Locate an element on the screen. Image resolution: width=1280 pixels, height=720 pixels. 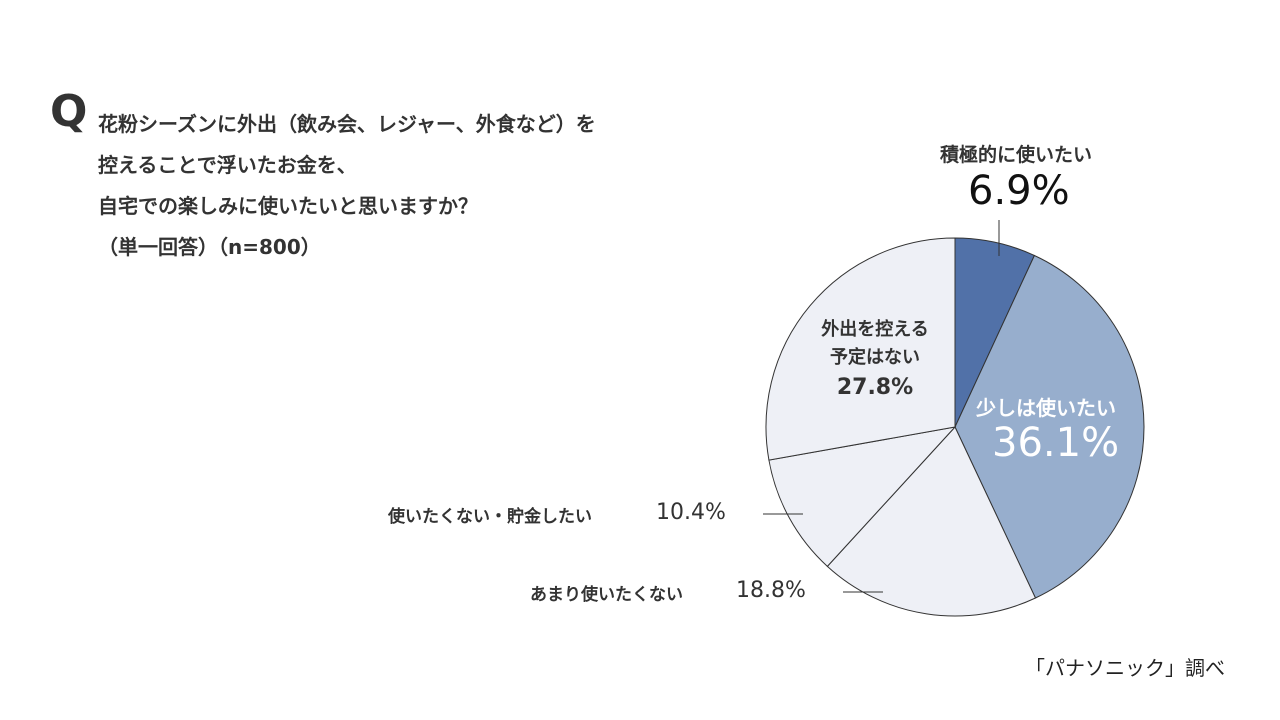
slice-label-line: 外出を控える is located at coordinates (875, 329).